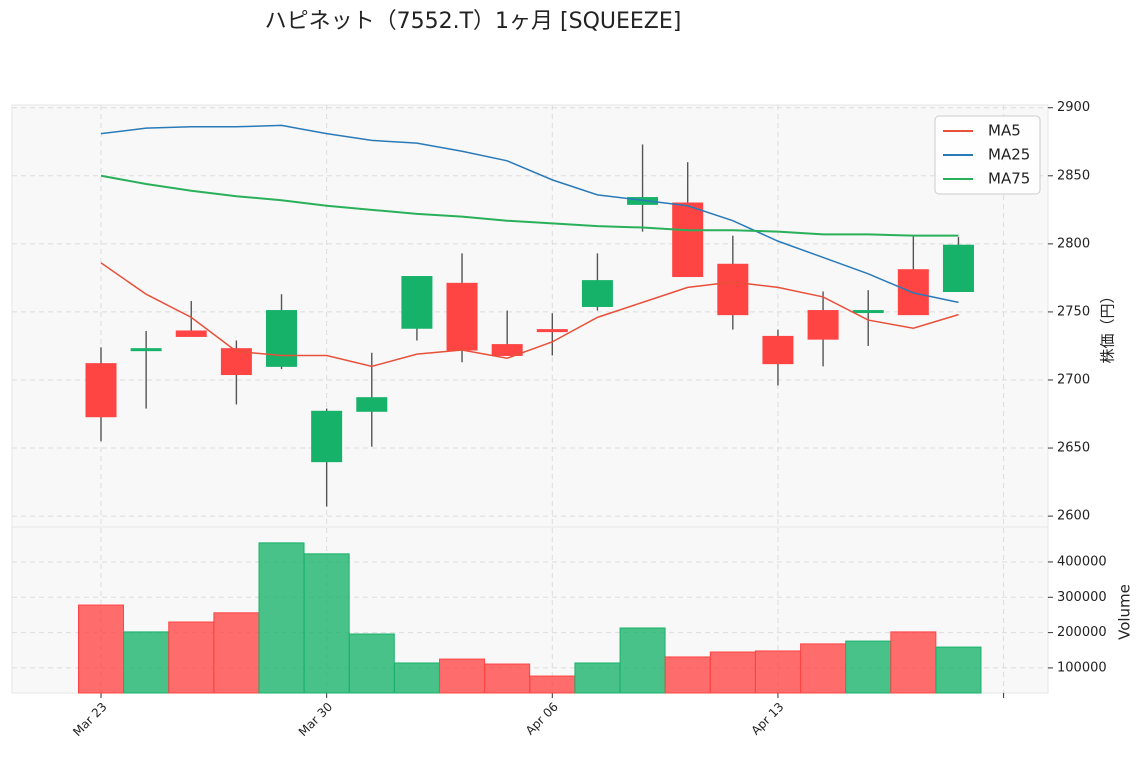  I want to click on y-tick-label: 2900, so click(1073, 107).